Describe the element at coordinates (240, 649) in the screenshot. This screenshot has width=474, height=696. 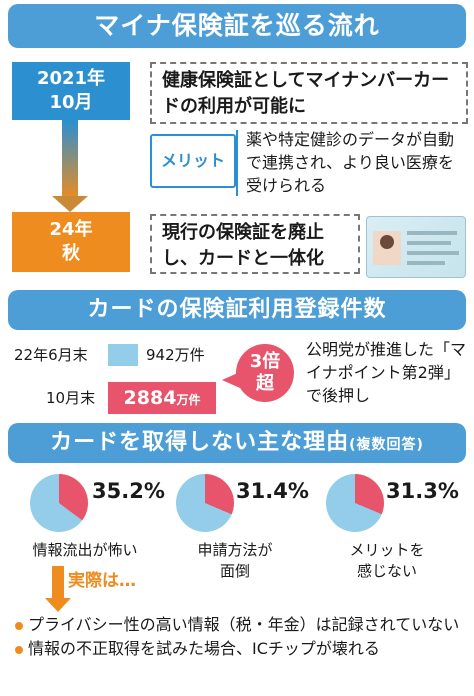
I see `fact-item-2: 情報の不正取得を試みた場合、ICチップが壊れる` at that location.